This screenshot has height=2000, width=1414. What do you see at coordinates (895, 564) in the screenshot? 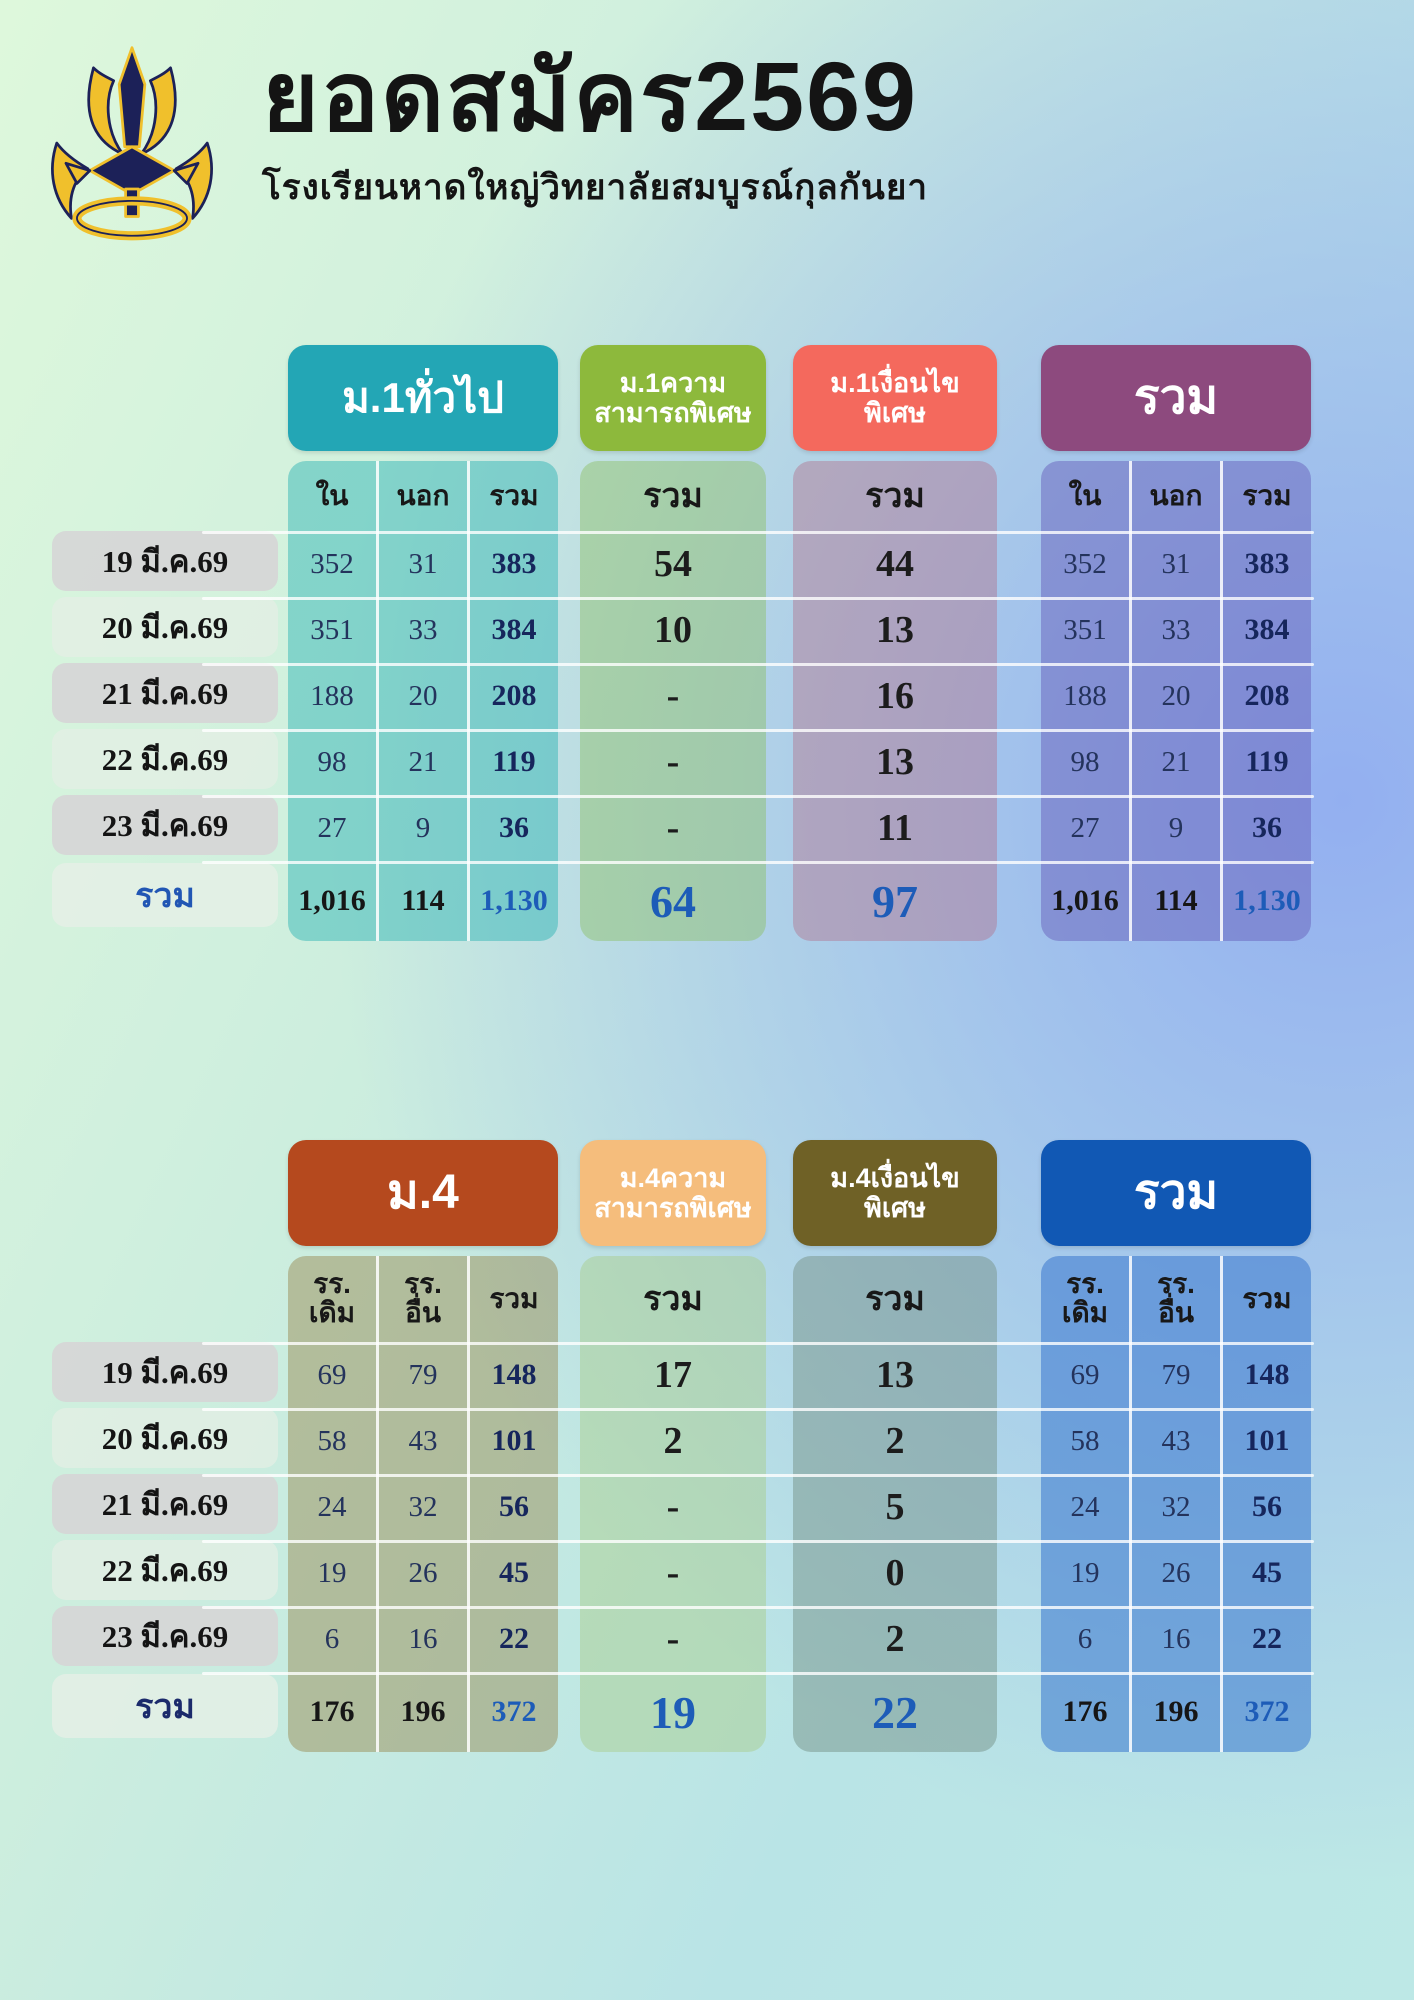
I see `value-cell: 44` at bounding box center [895, 564].